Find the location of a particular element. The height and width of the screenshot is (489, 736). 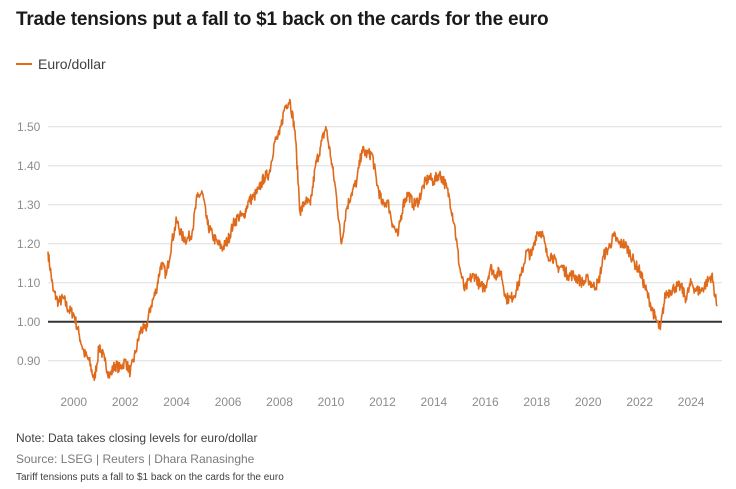

y-axis-ticks: 0.90 1.00 1.10 1.20 1.30 1.40 1.50 is located at coordinates (29, 244).